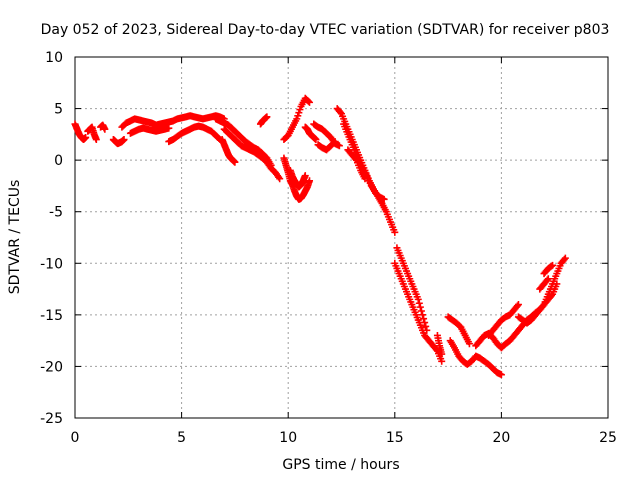 This screenshot has width=640, height=480. Describe the element at coordinates (501, 438) in the screenshot. I see `x-tick-label: 20` at that location.